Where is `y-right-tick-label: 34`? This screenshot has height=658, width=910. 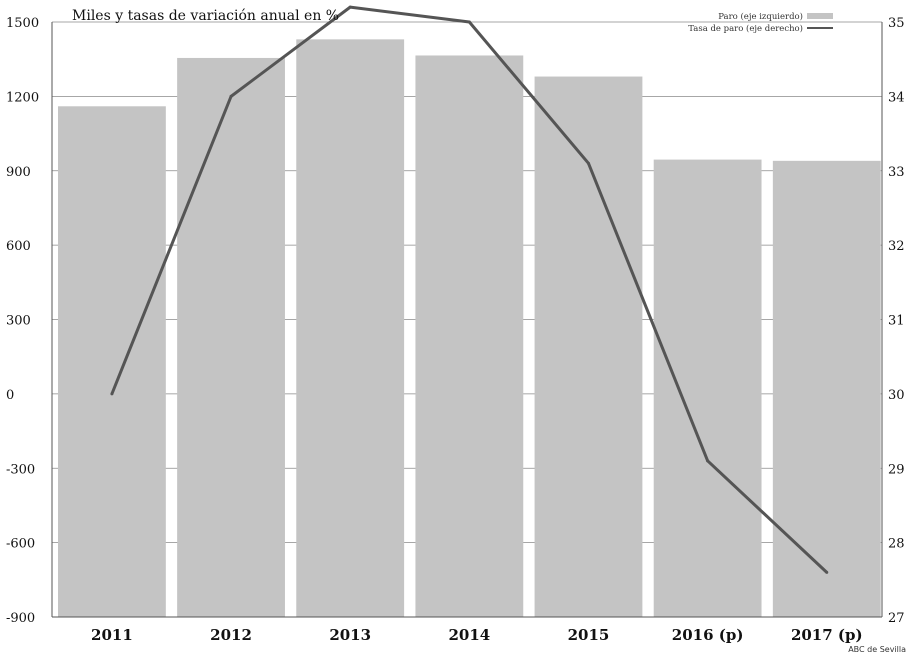
y-right-tick-label: 34 is located at coordinates (896, 97).